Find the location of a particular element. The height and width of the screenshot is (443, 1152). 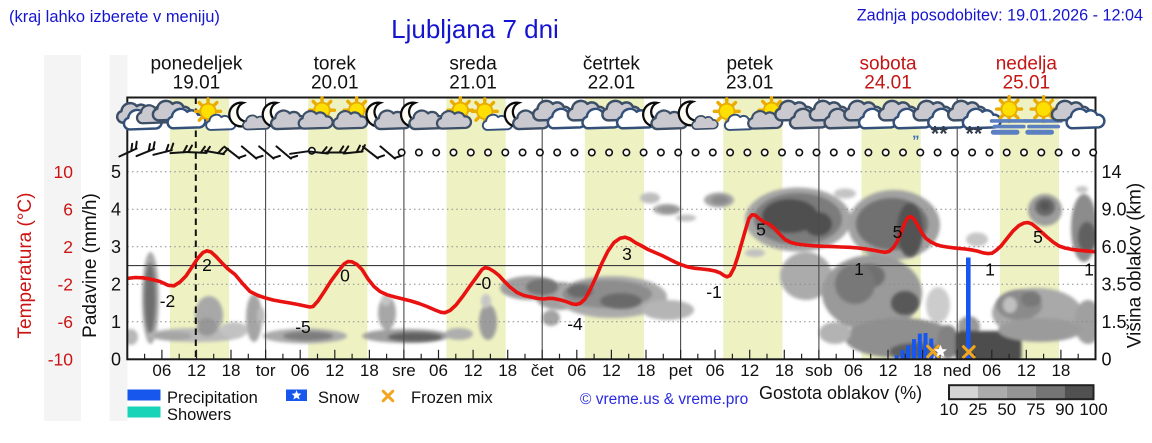

svg-text: 6.0 is located at coordinates (1114, 247).